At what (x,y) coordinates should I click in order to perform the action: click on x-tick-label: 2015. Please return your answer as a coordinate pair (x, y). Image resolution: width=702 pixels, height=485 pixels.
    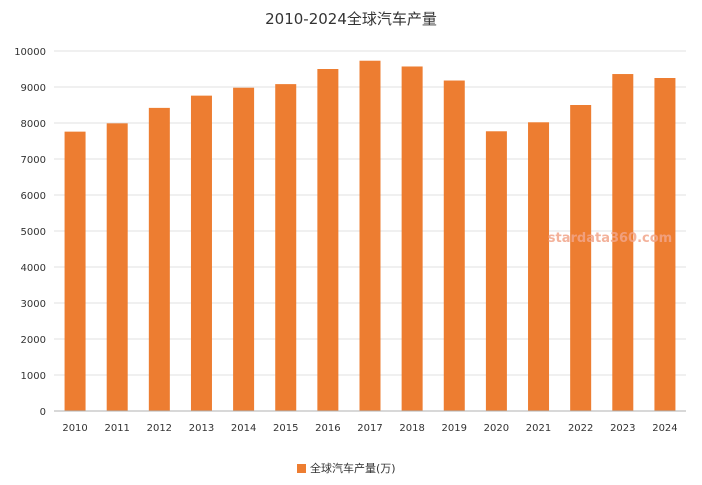
    Looking at the image, I should click on (285, 428).